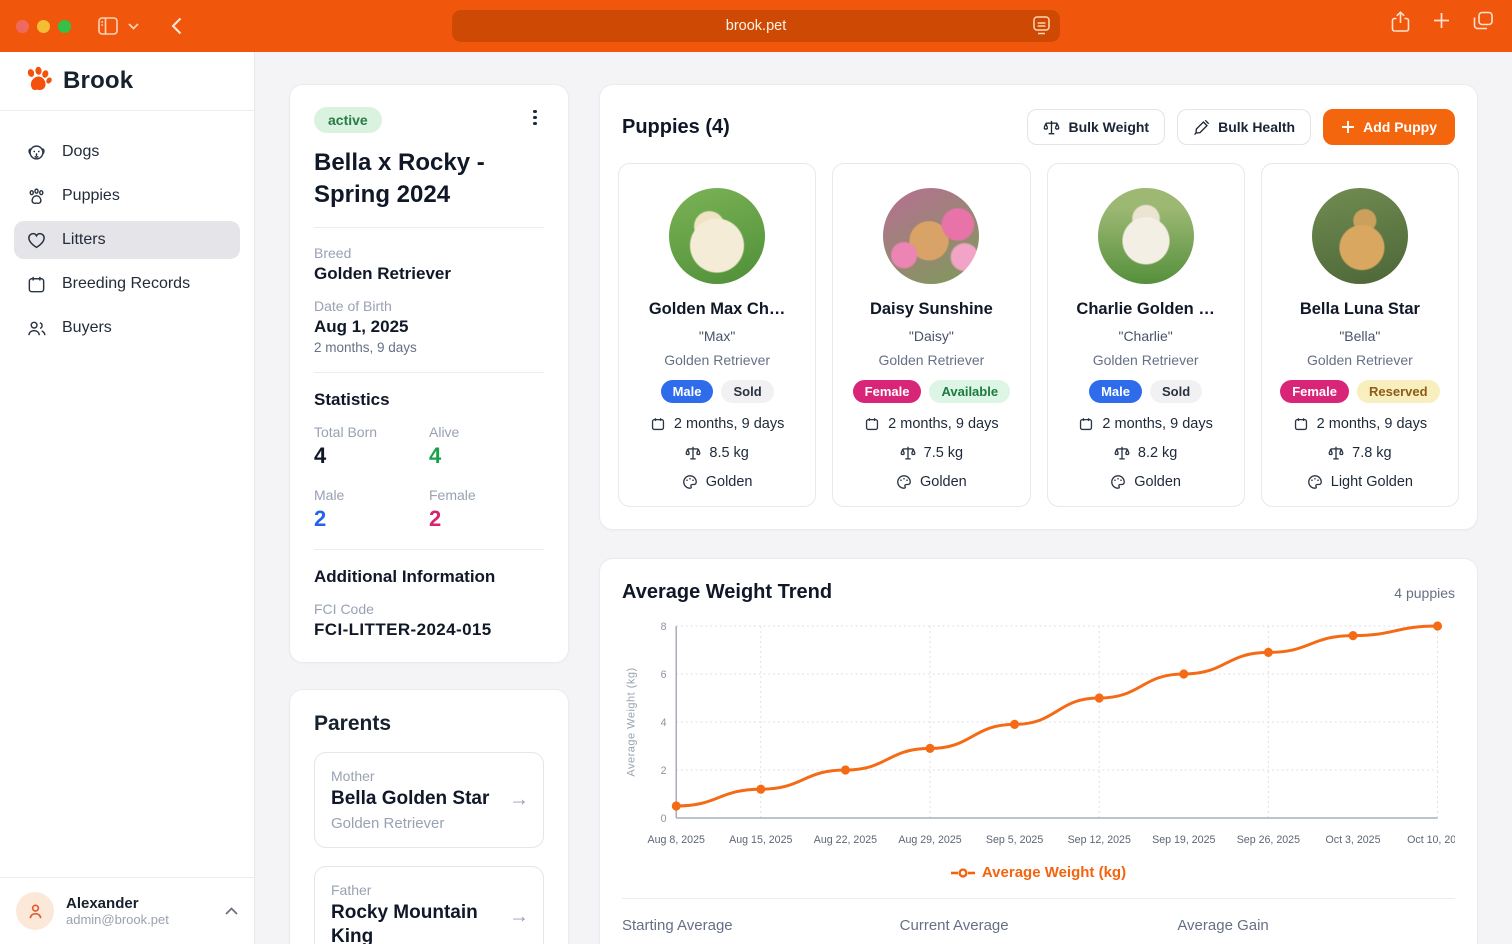 The width and height of the screenshot is (1512, 944). I want to click on svg-text: Oct 10, 2025, so click(1431, 840).